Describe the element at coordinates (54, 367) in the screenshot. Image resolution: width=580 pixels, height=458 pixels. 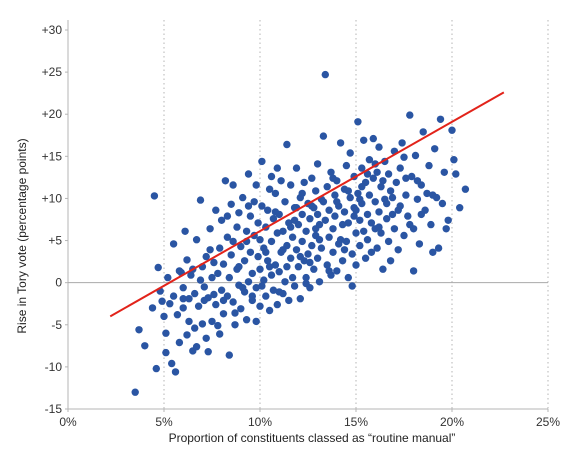
I see `y-tick-label-1: -10` at that location.